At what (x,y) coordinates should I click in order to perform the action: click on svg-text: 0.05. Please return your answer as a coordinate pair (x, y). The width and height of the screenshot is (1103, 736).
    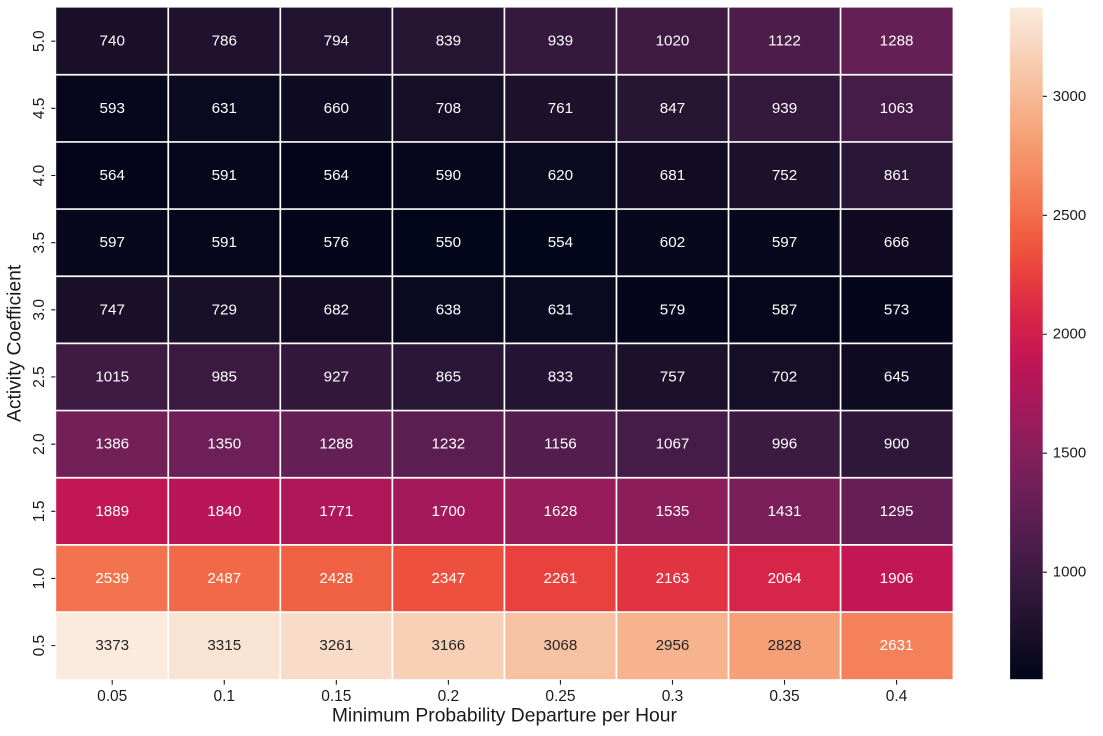
    Looking at the image, I should click on (112, 696).